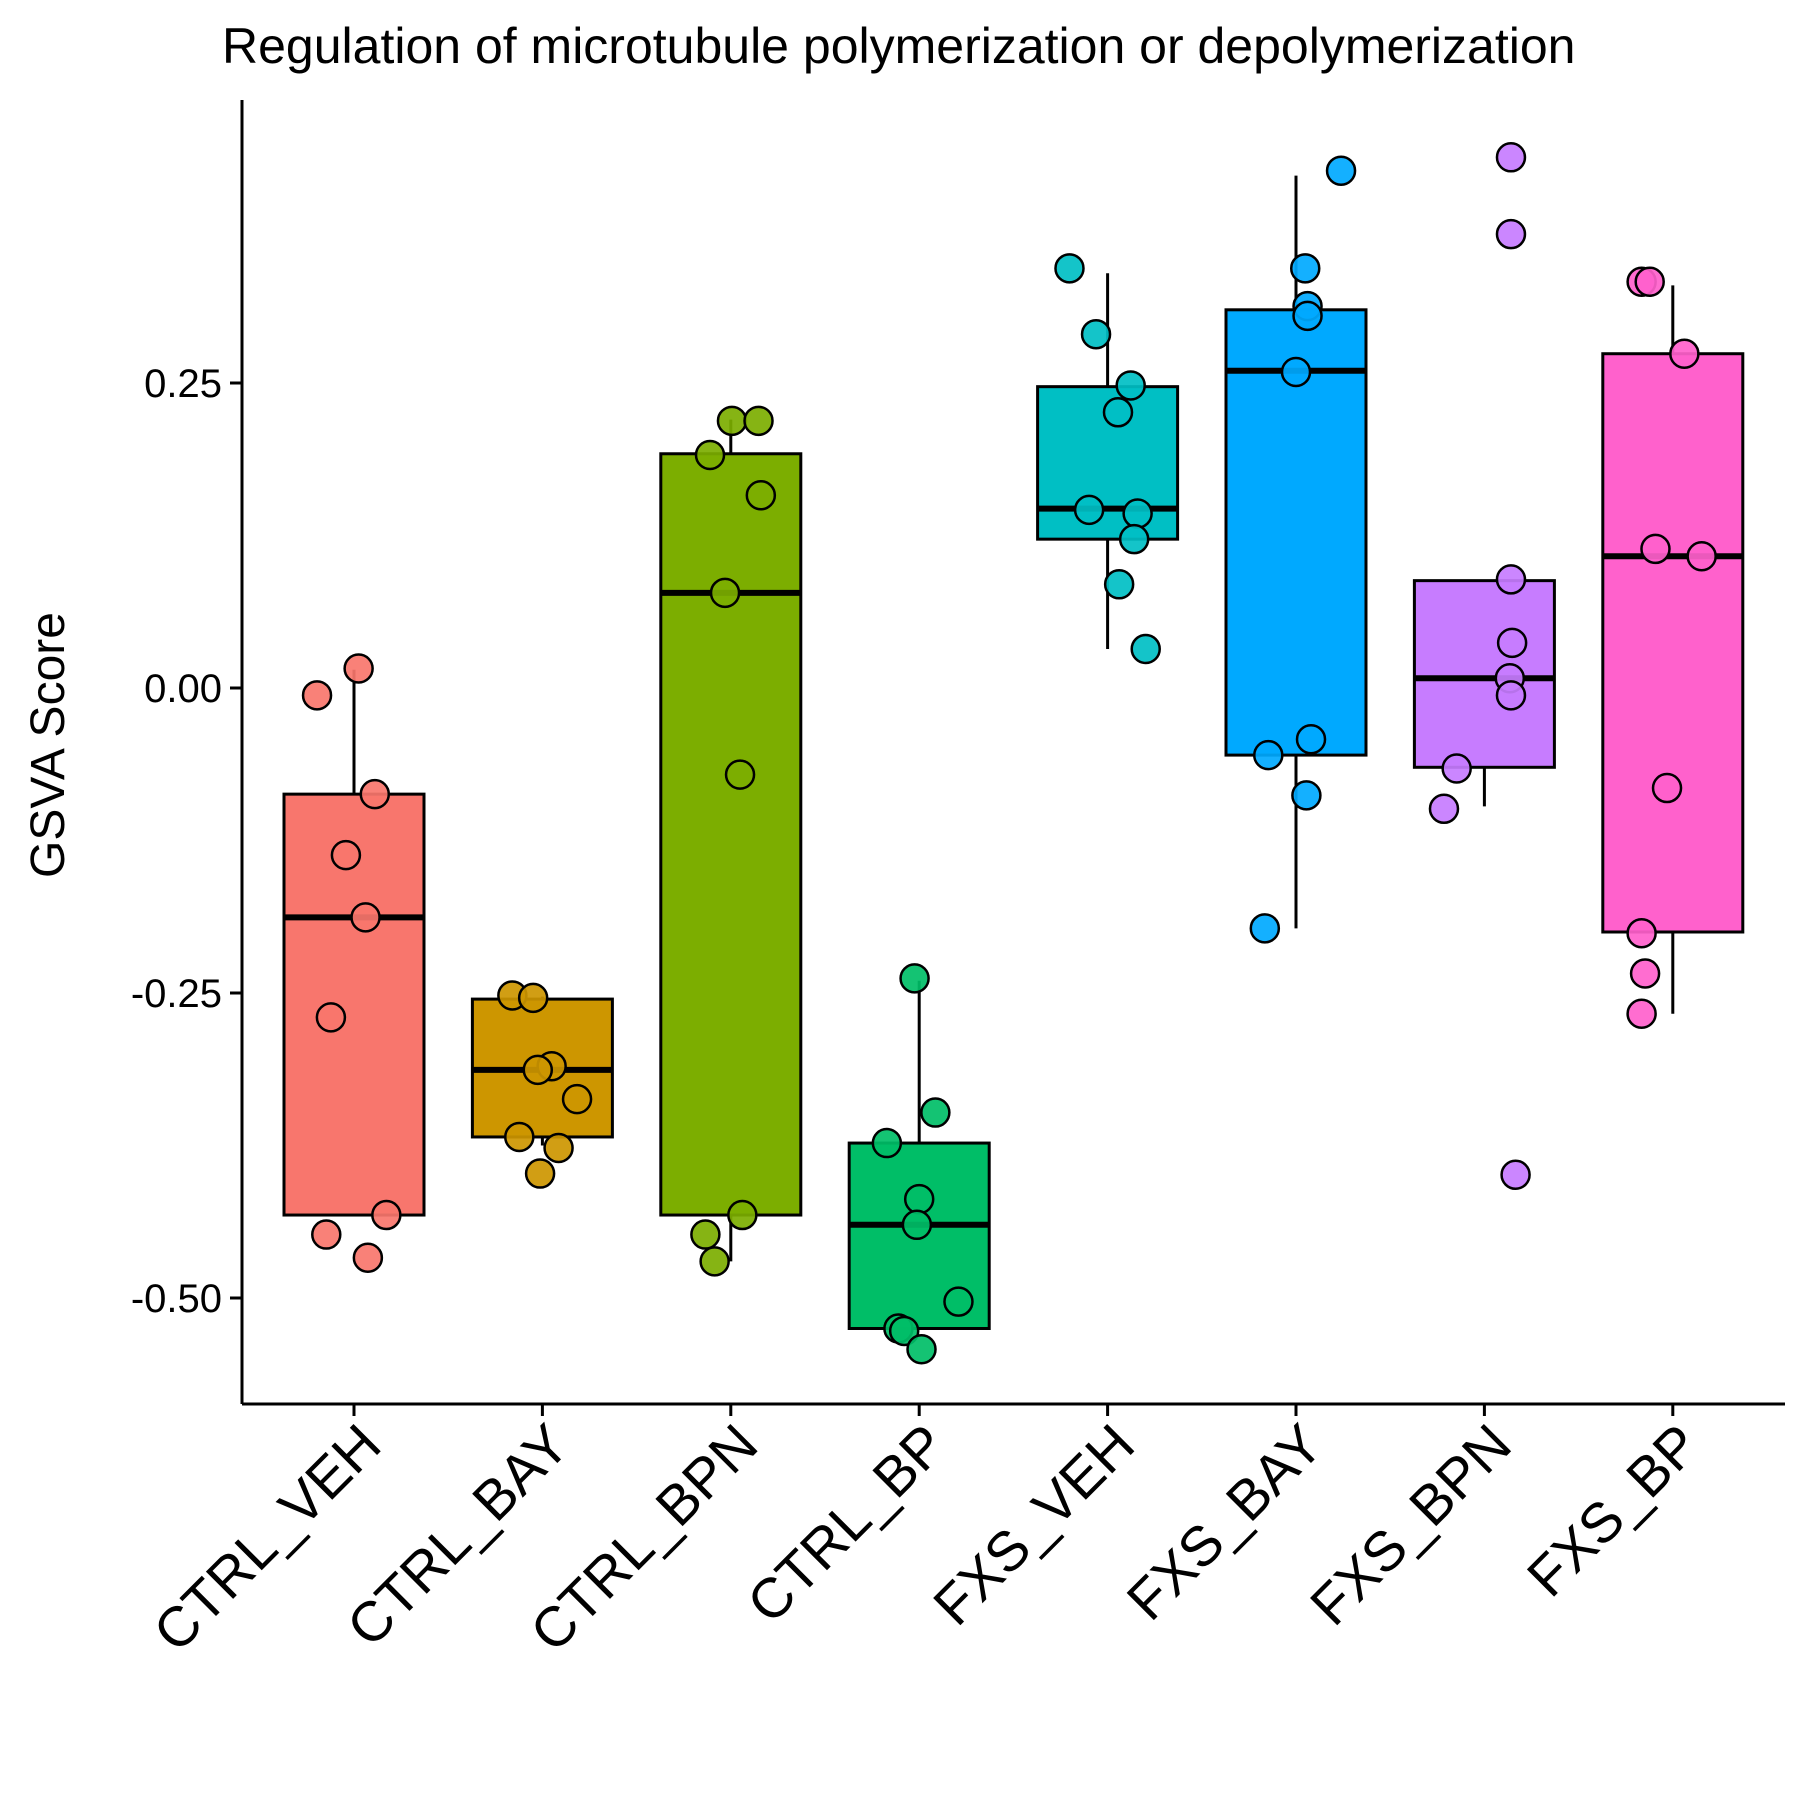 The width and height of the screenshot is (1800, 1805). What do you see at coordinates (183, 384) in the screenshot?
I see `y-tick-label: 0.25` at bounding box center [183, 384].